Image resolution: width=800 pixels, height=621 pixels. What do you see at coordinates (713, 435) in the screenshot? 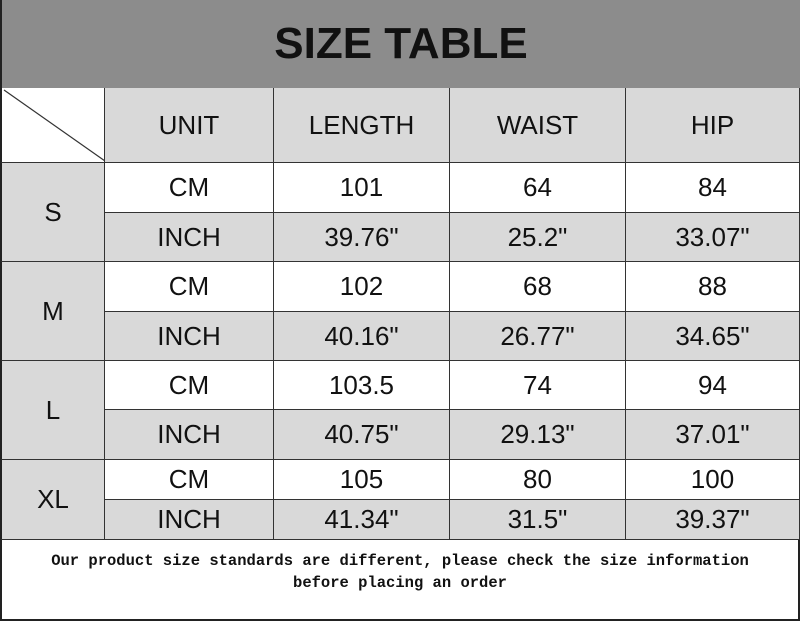
I see `value-cell: 37.01"` at bounding box center [713, 435].